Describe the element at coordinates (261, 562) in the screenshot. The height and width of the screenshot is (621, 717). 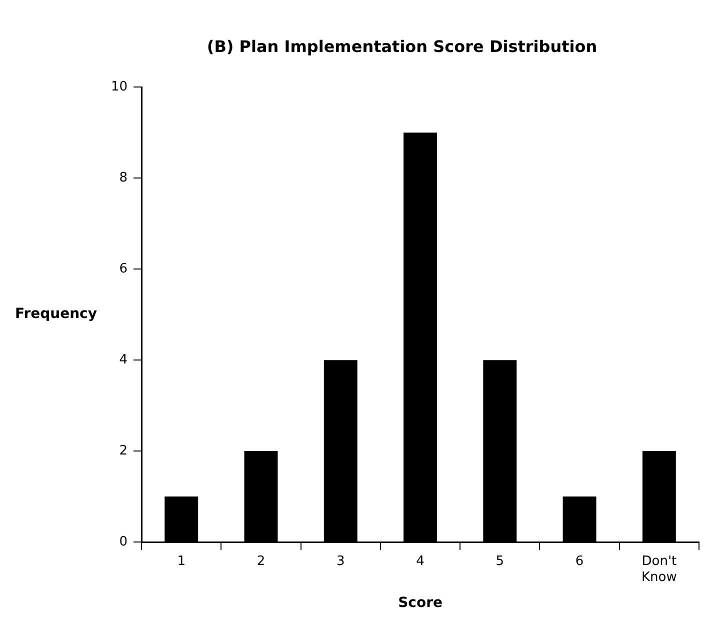
I see `x-tick-label: 2` at that location.